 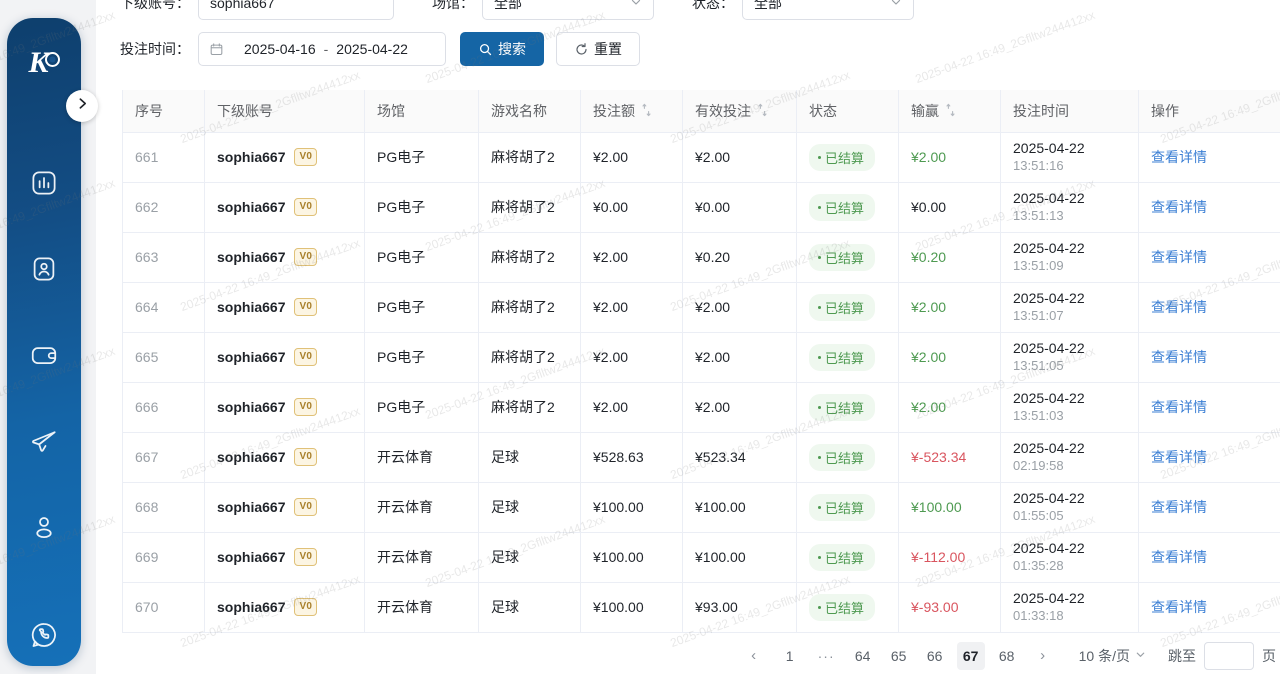 What do you see at coordinates (163, 207) in the screenshot?
I see `cell-index: 662` at bounding box center [163, 207].